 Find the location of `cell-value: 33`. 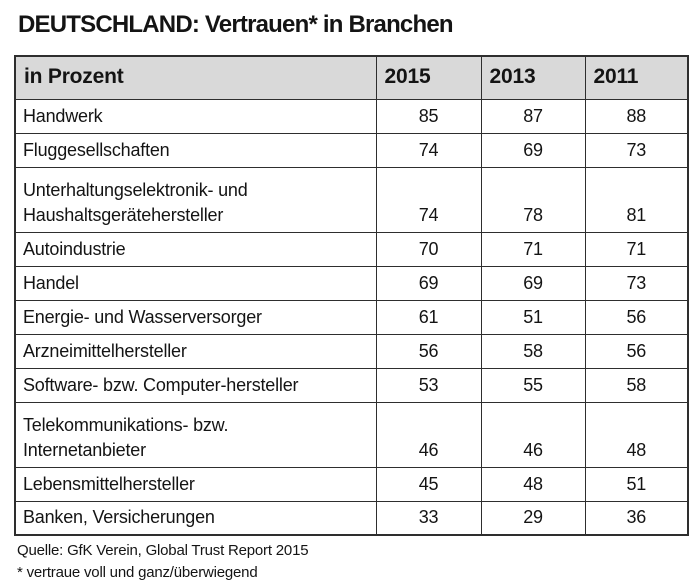

cell-value: 33 is located at coordinates (428, 518).